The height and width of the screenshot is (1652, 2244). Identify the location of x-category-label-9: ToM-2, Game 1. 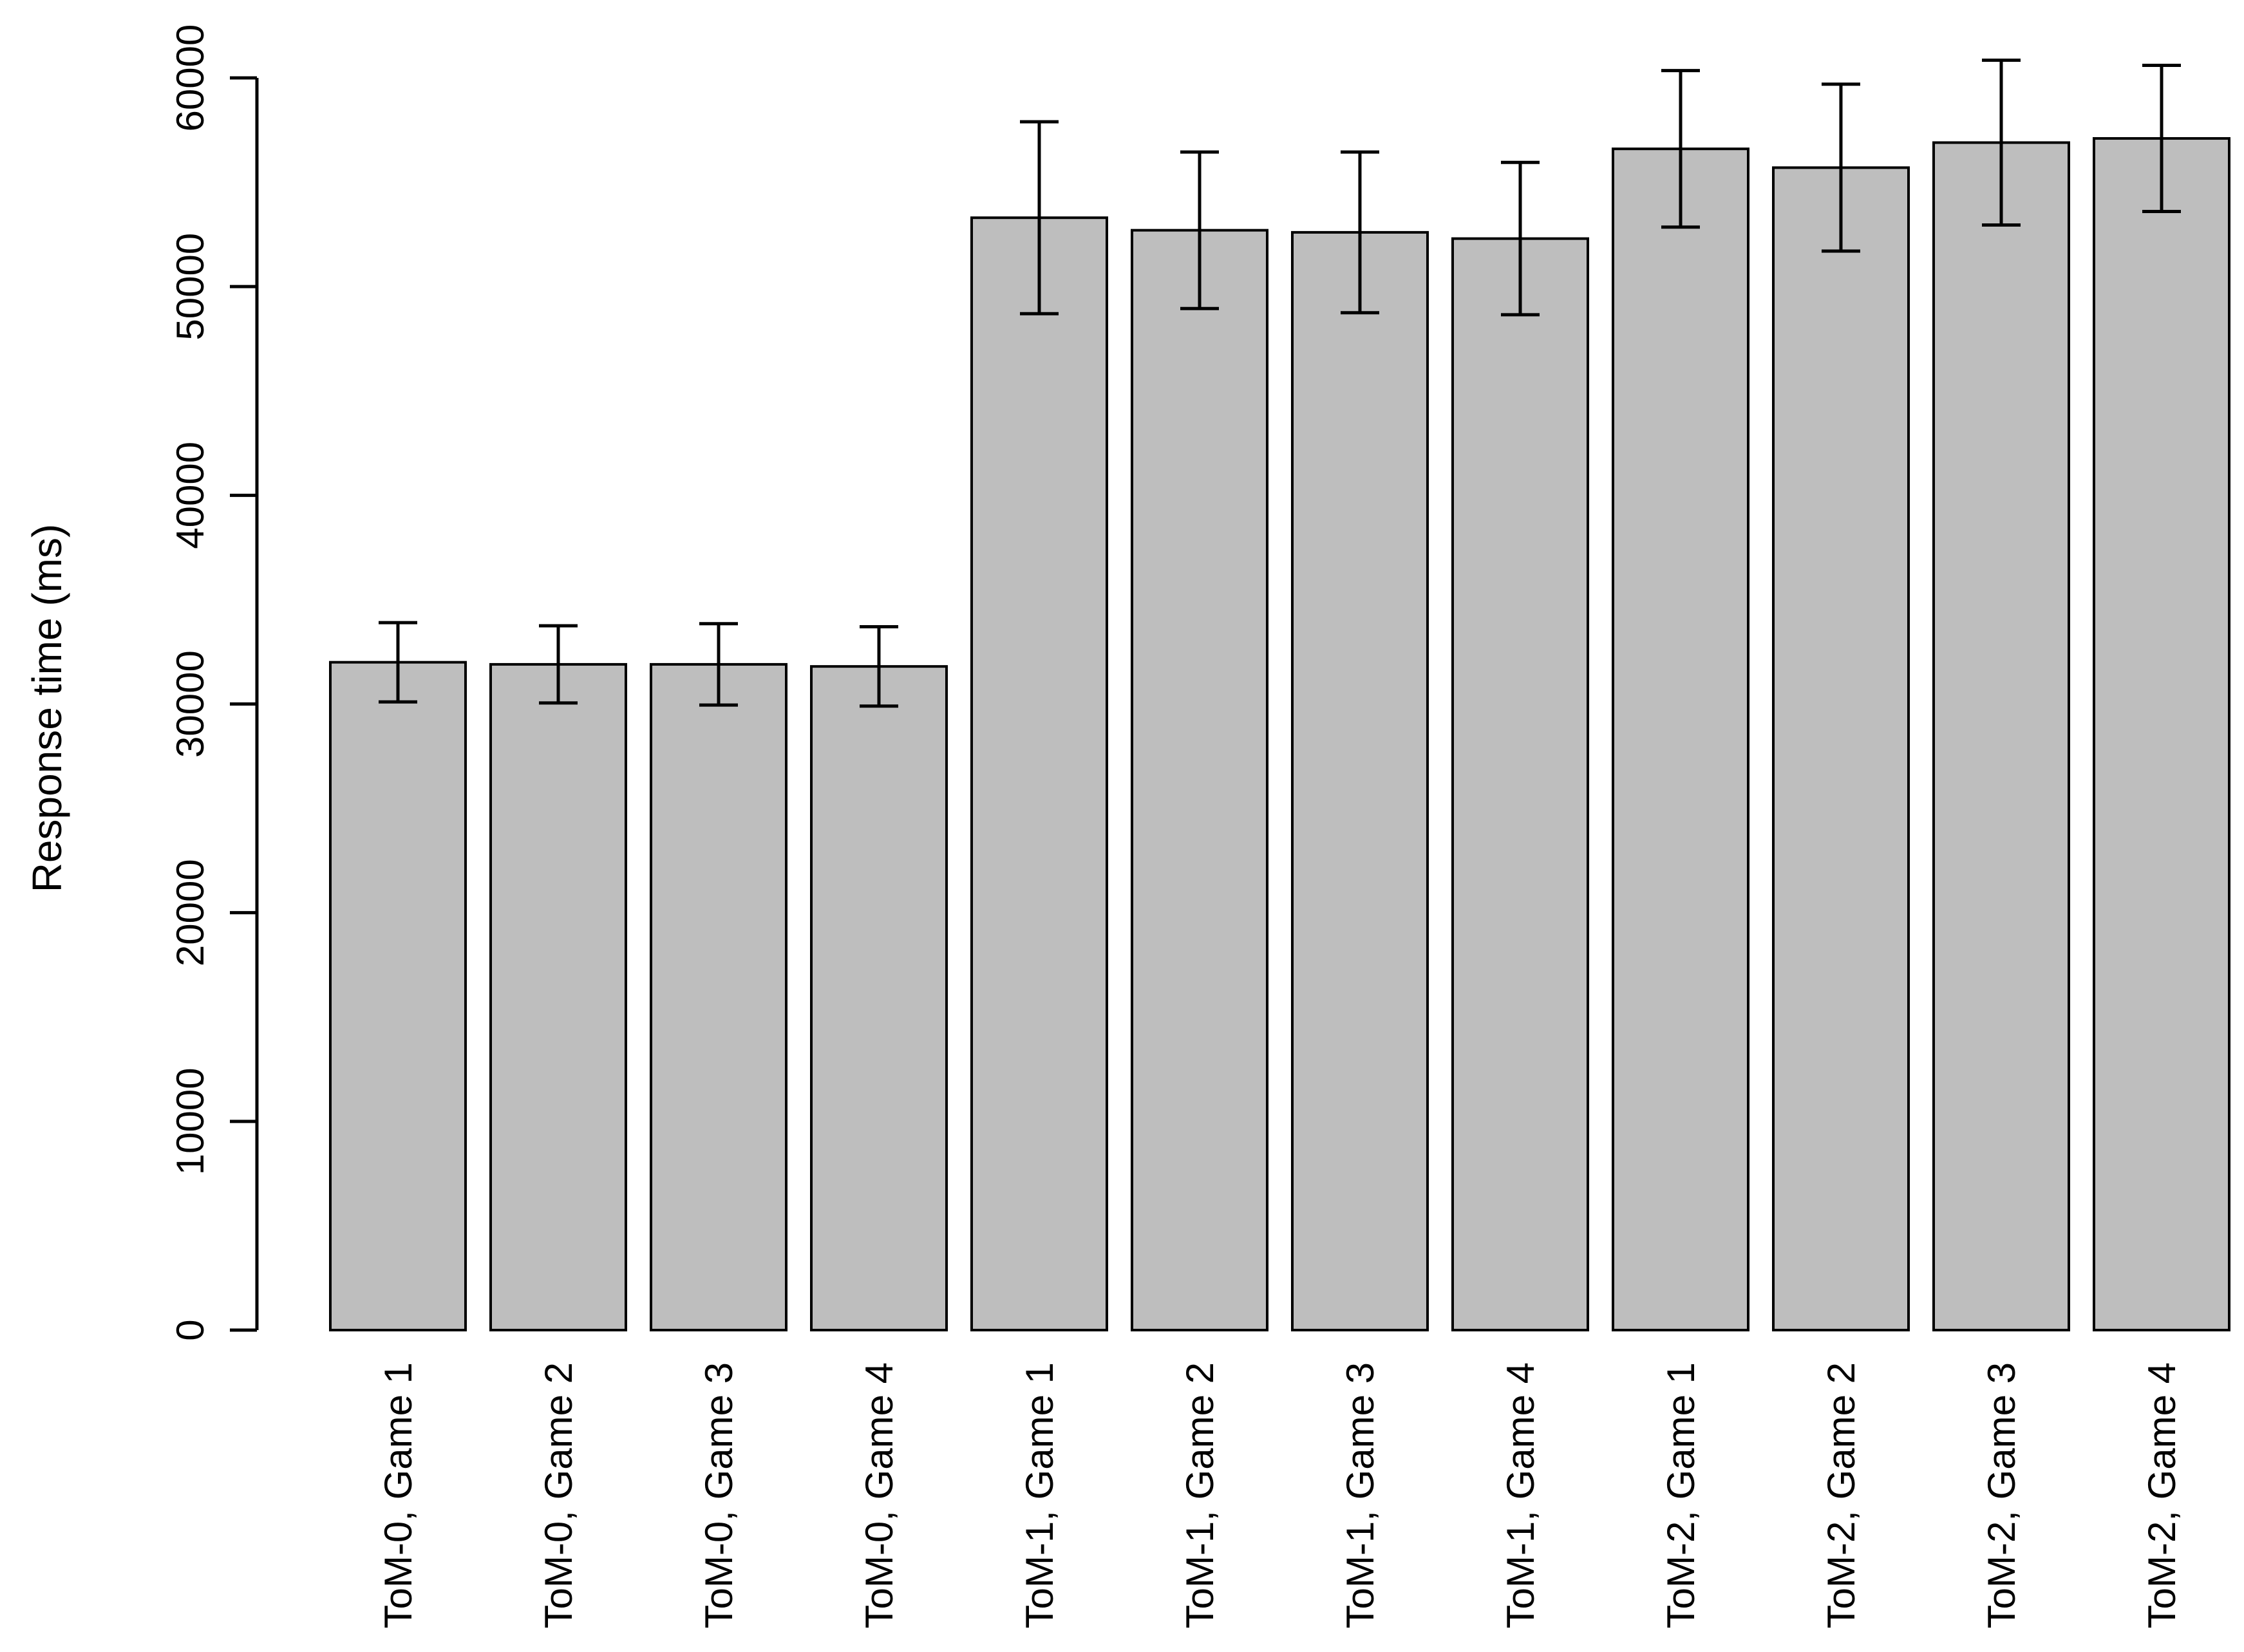
(1680, 1495).